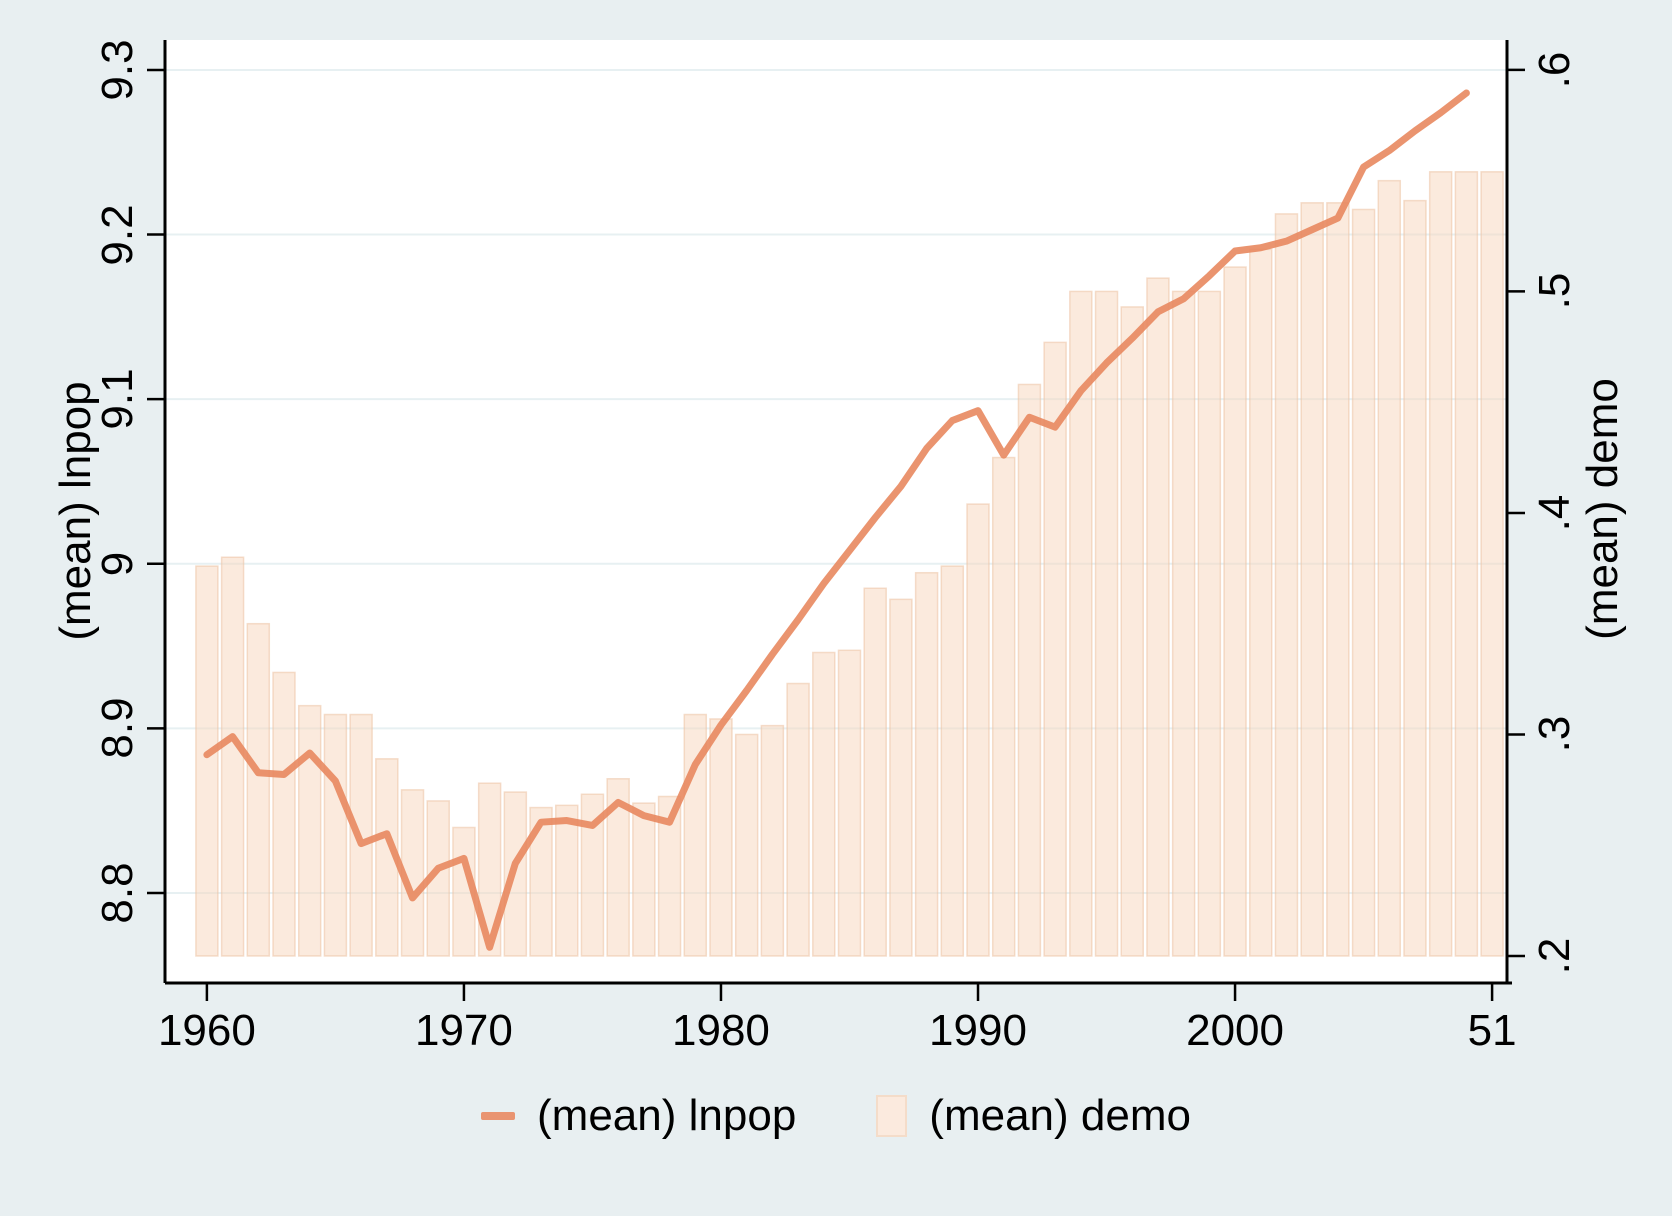  Describe the element at coordinates (1055, 649) in the screenshot. I see `bar-1993` at that location.